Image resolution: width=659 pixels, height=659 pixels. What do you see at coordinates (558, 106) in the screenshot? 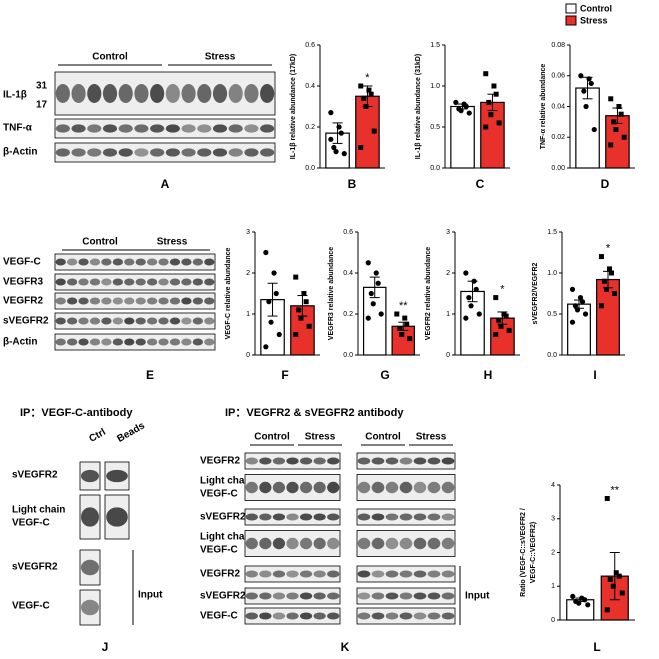
I see `y-tick-label: 0.04` at bounding box center [558, 106].